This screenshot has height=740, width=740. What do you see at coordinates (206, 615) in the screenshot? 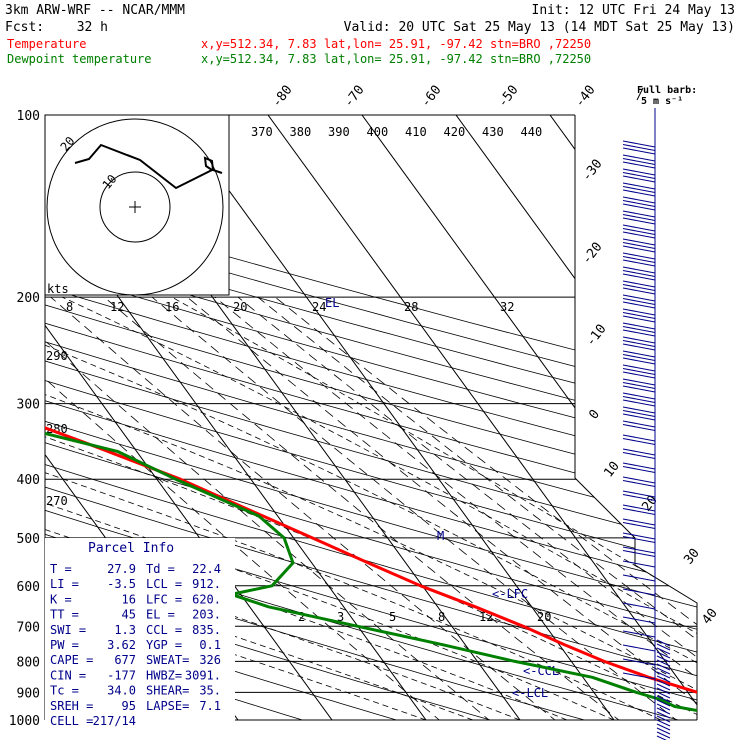
I see `parcel-info-value: 203.` at bounding box center [206, 615].